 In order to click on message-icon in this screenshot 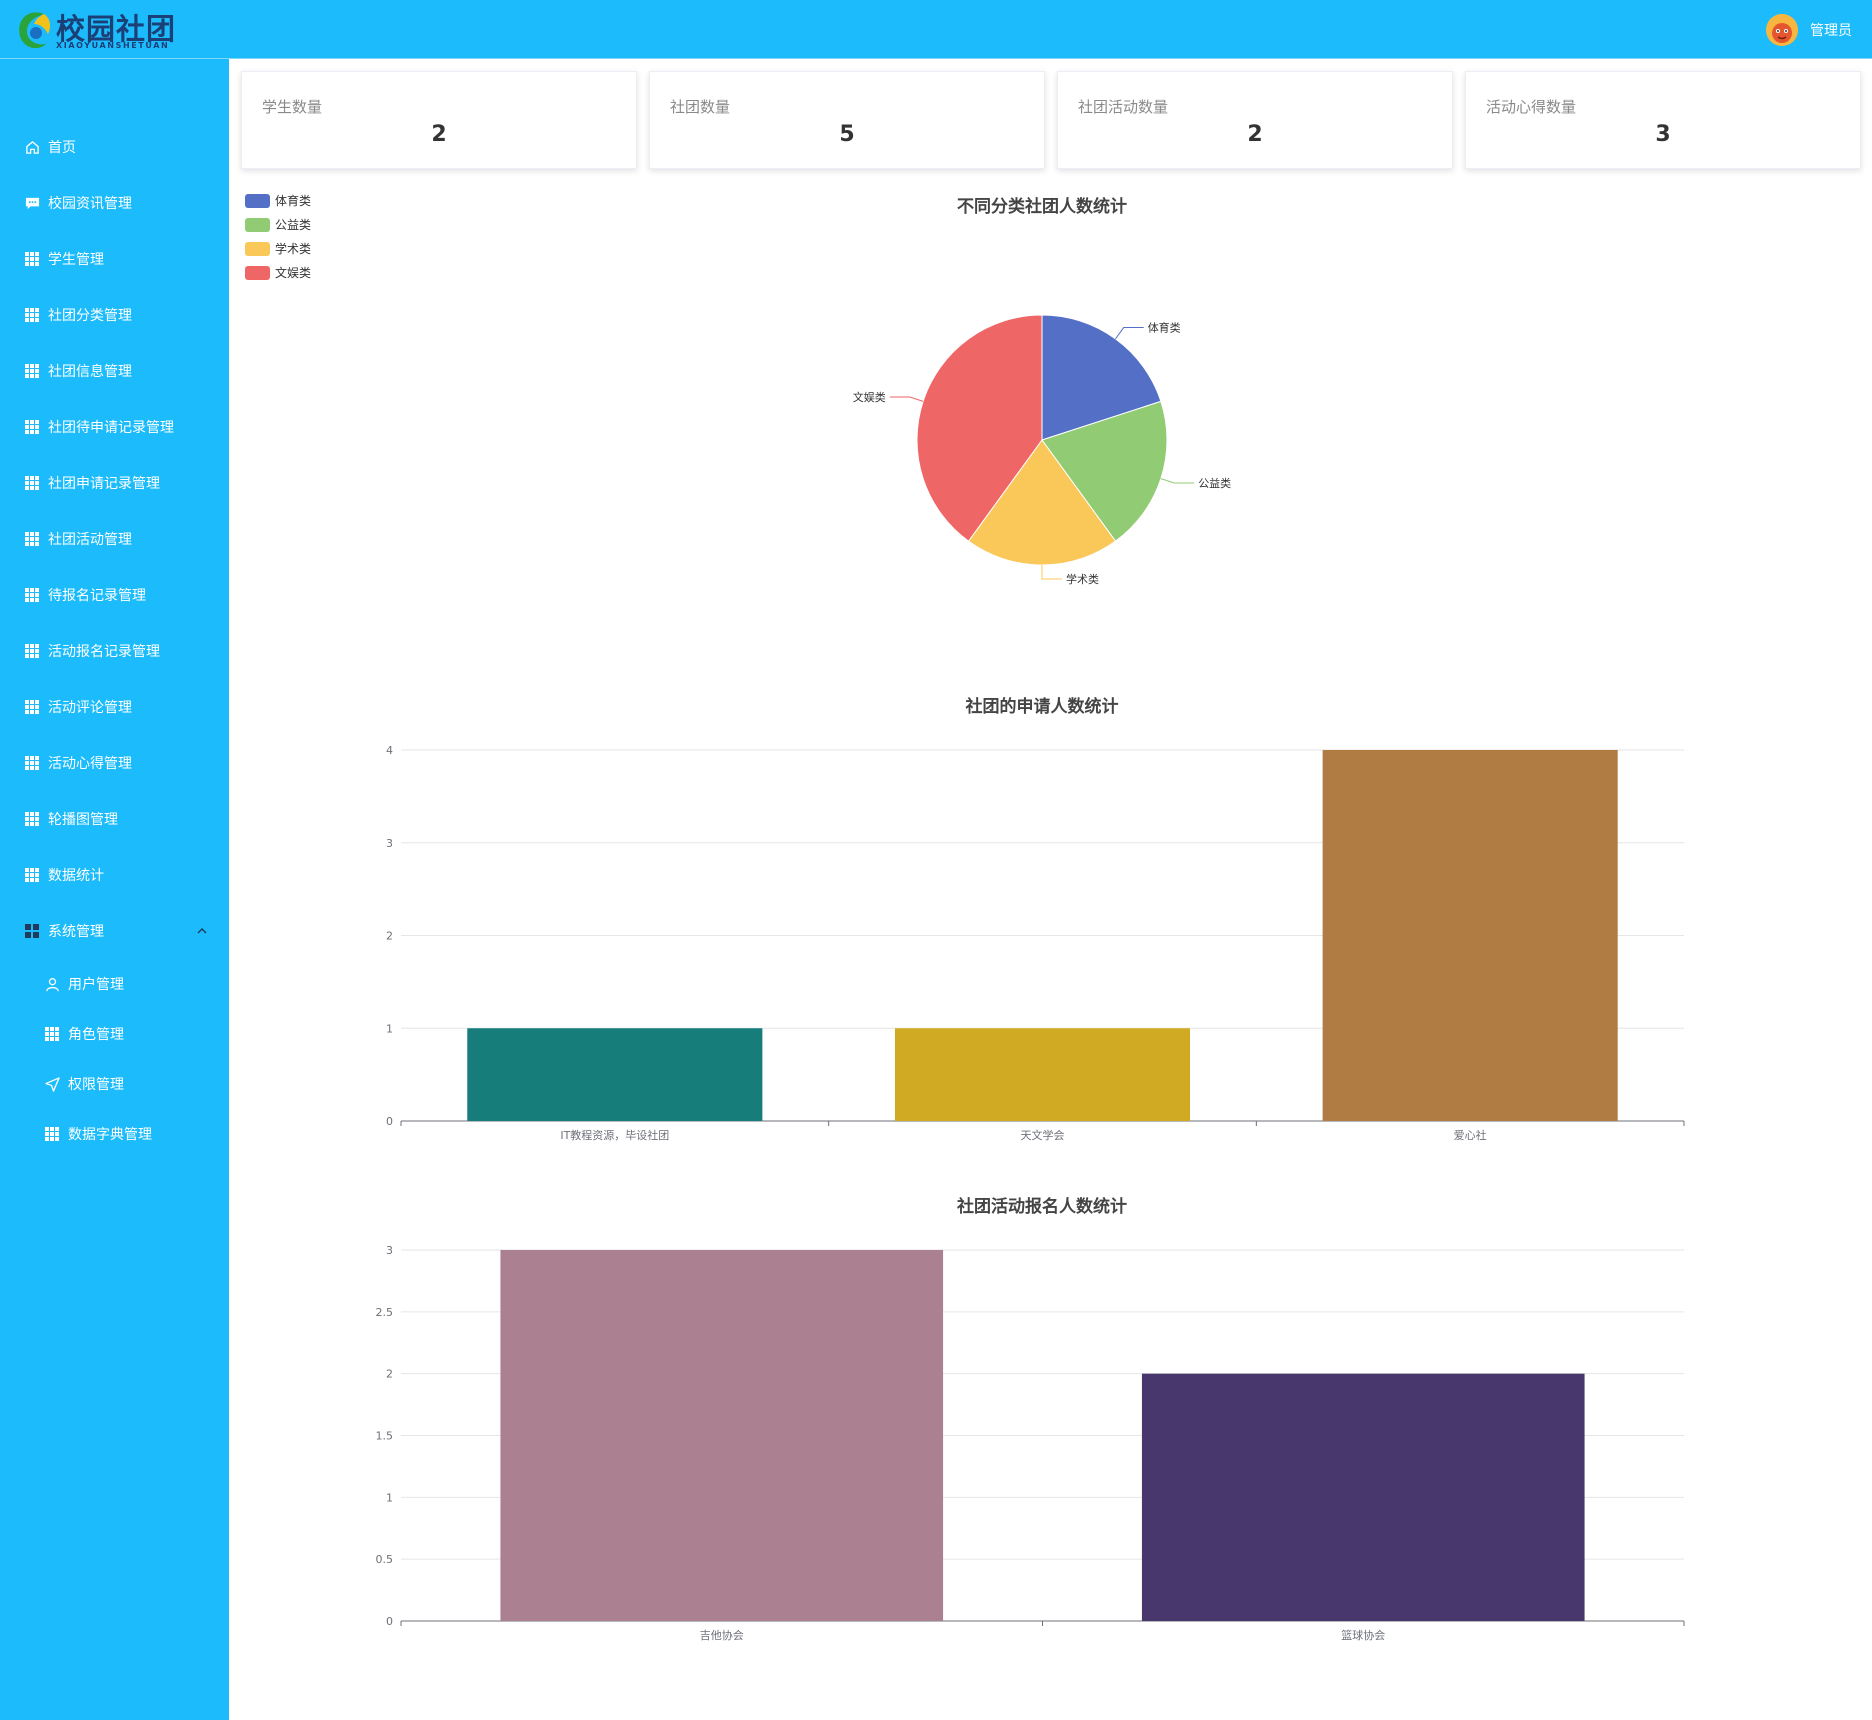, I will do `click(32, 203)`.